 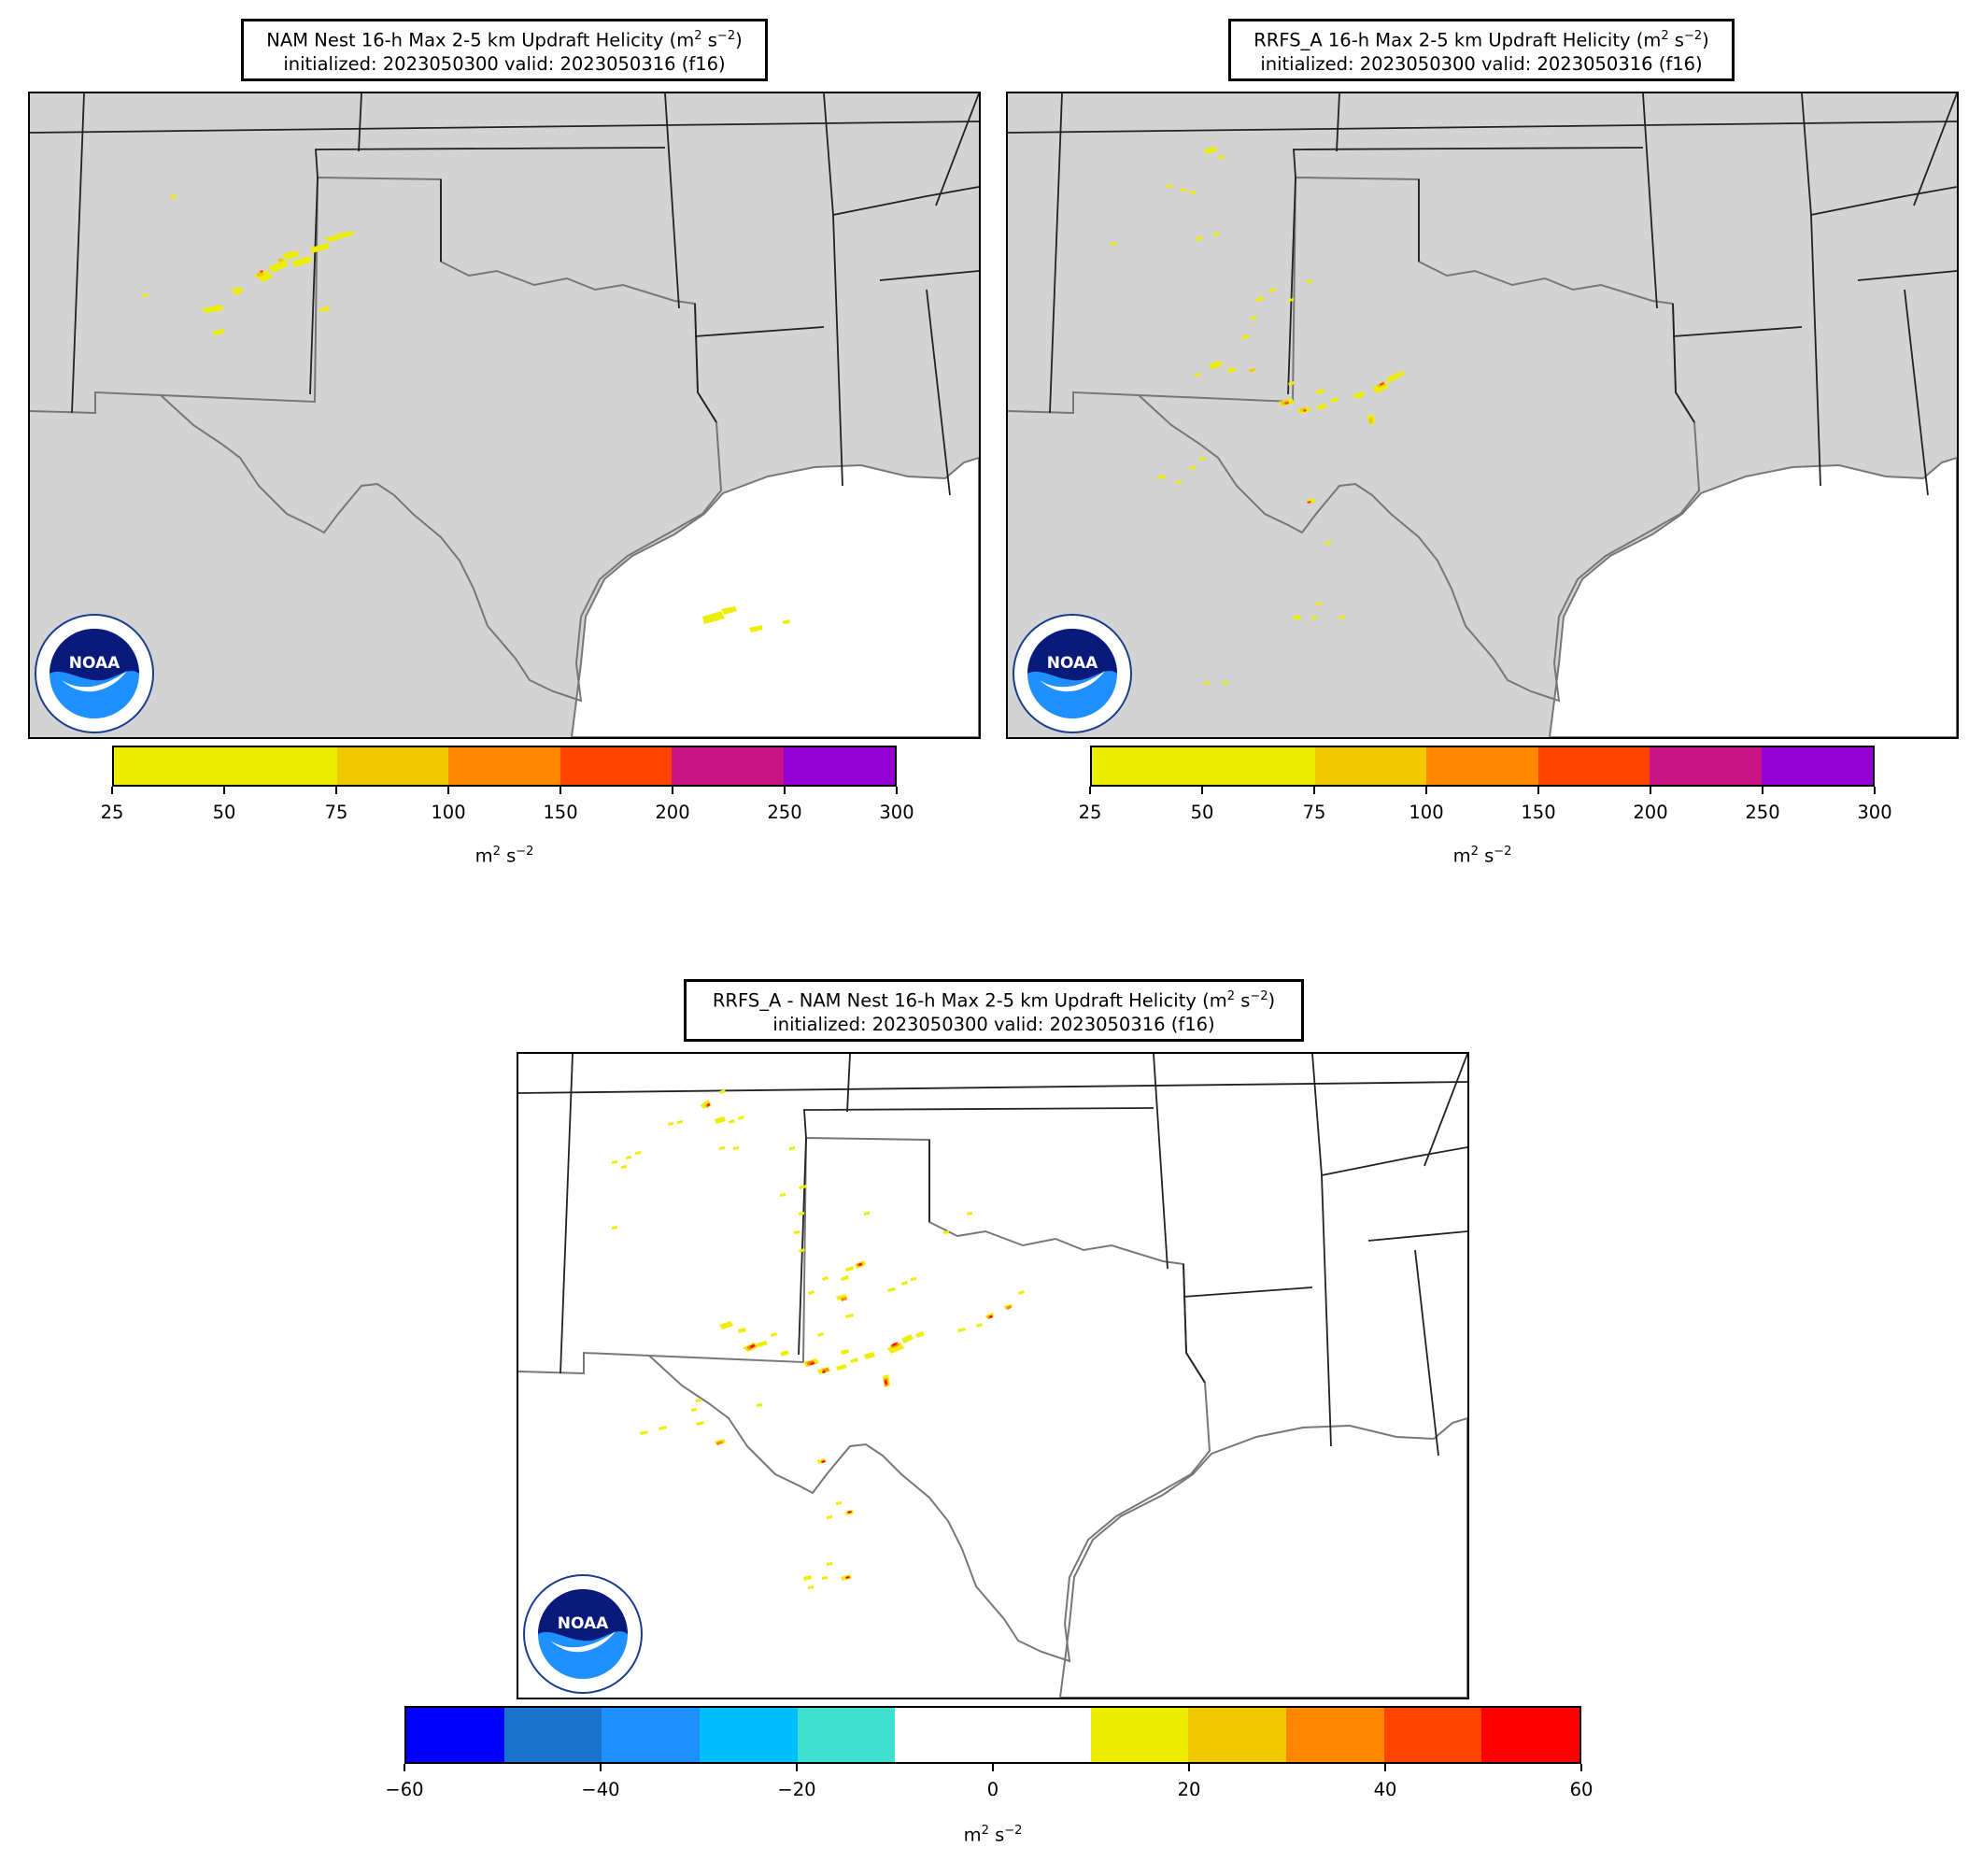 What do you see at coordinates (96, 403) in the screenshot?
I see `mexico-border` at bounding box center [96, 403].